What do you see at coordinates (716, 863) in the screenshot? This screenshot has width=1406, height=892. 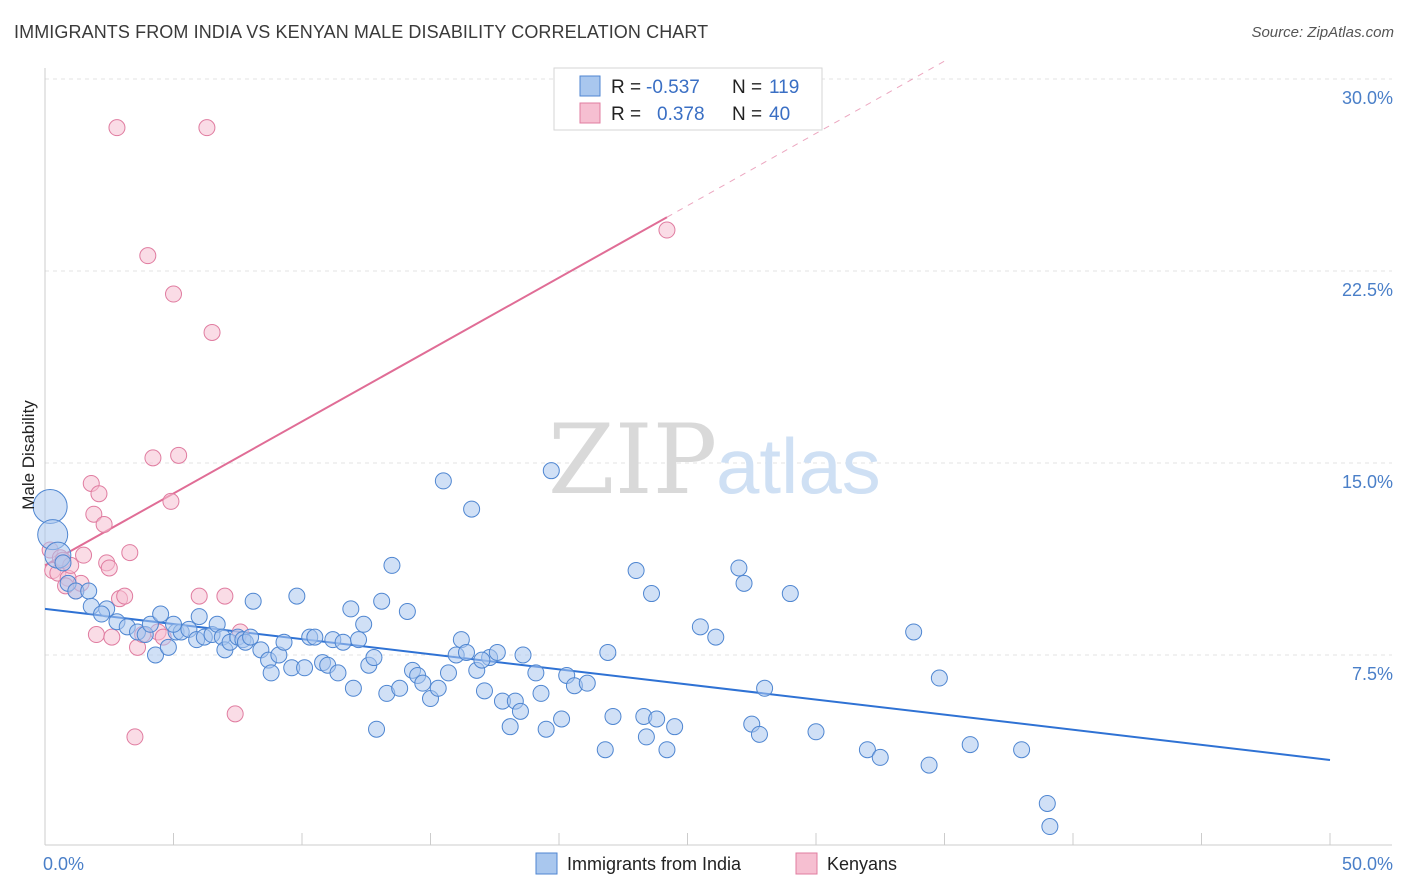 I see `series-legend: Immigrants from India Kenyans` at bounding box center [716, 863].